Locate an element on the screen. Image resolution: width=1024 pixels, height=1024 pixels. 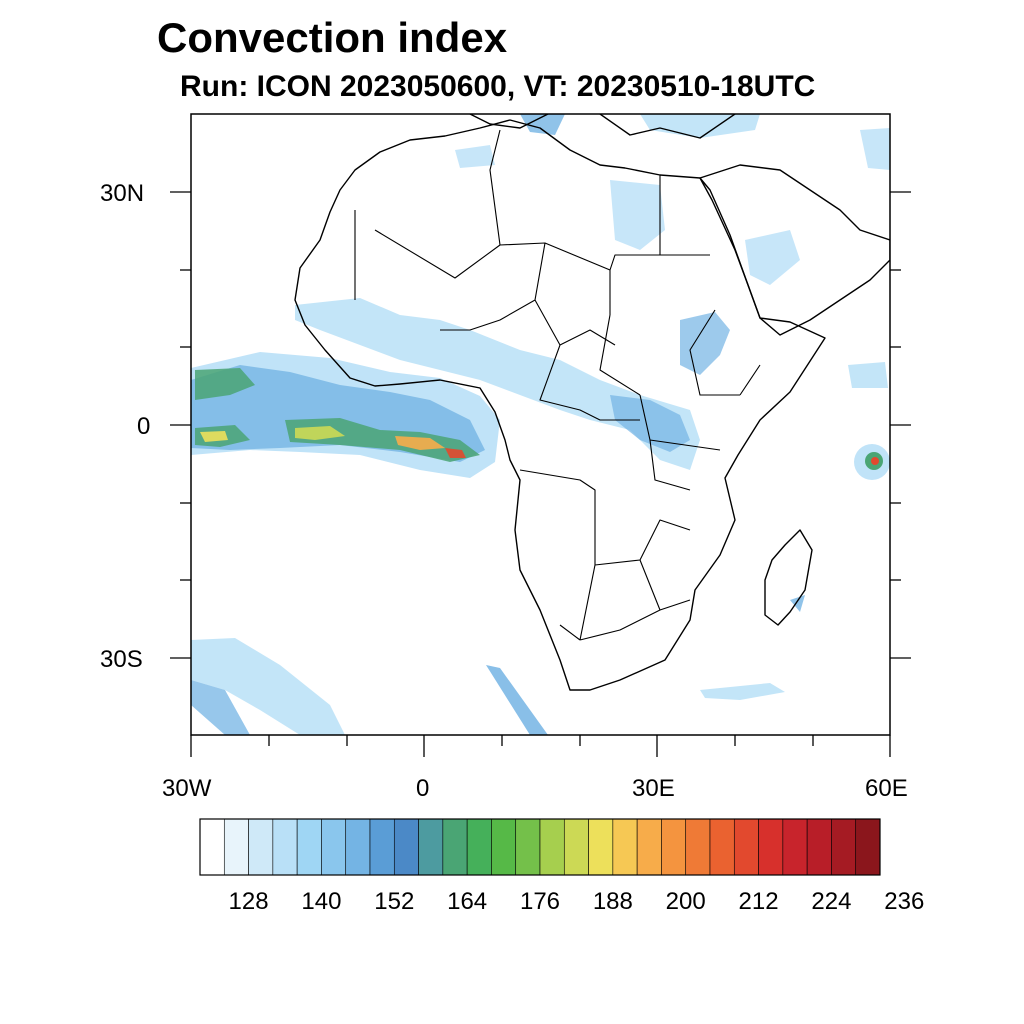
lat-label-0: 0 is located at coordinates (144, 426).